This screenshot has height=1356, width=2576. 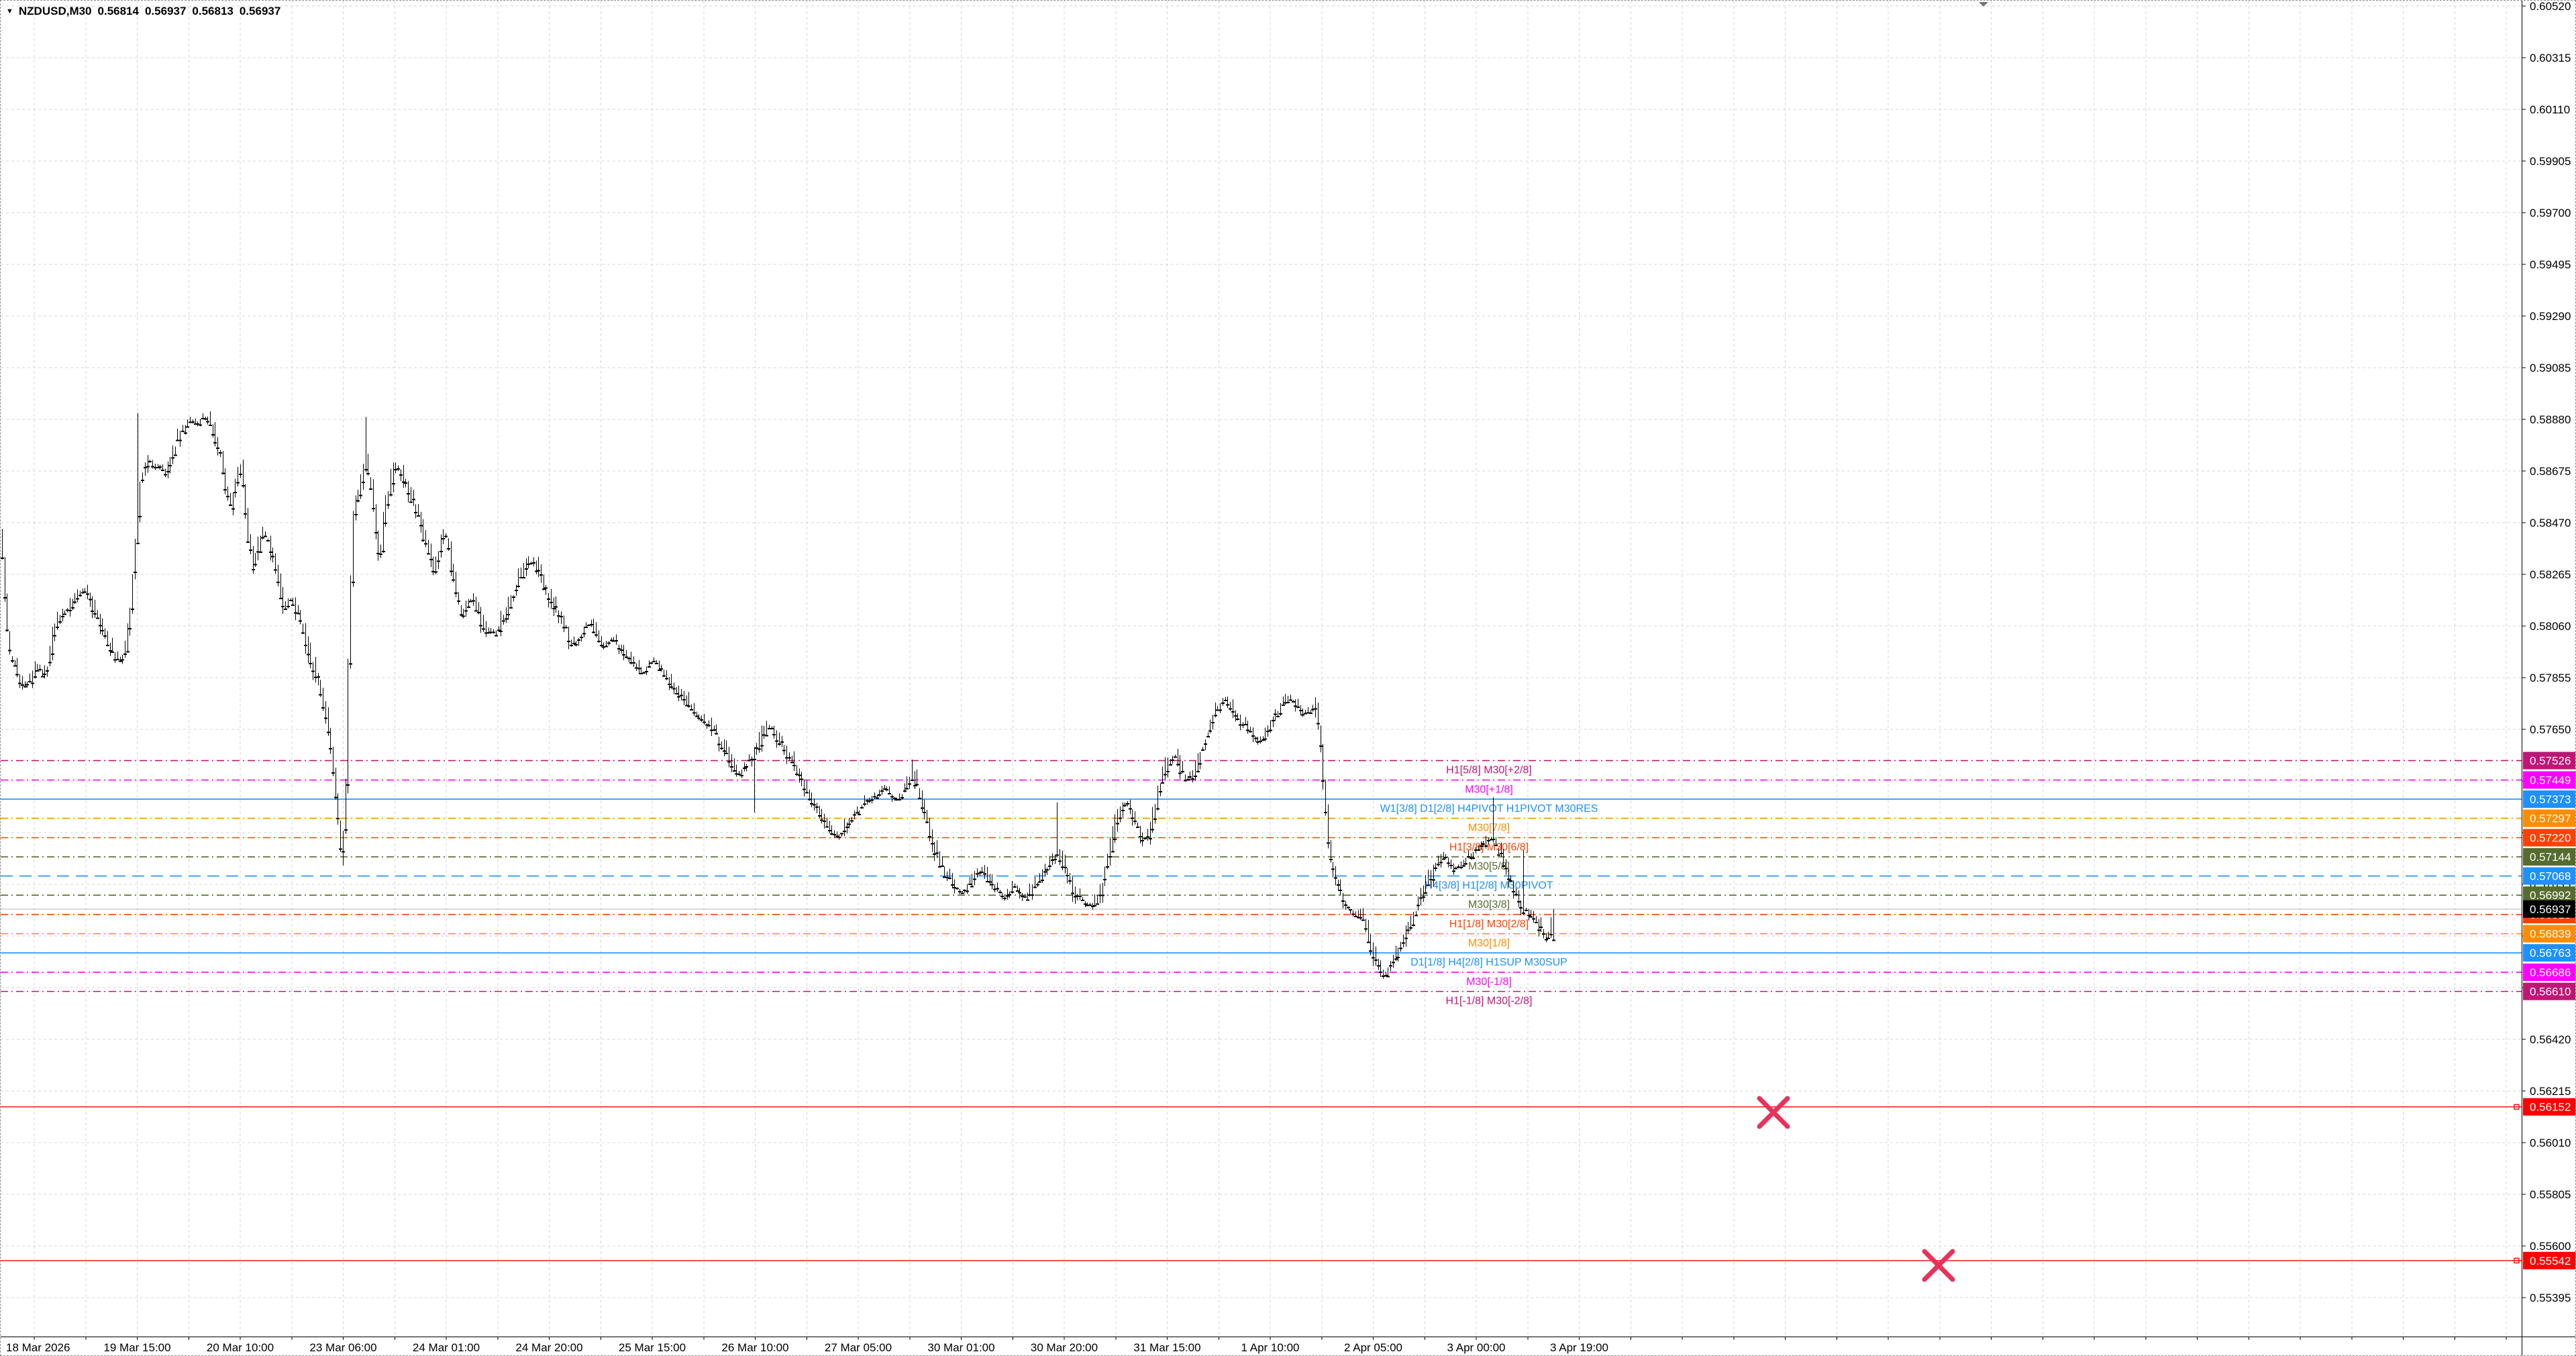 What do you see at coordinates (2550, 213) in the screenshot?
I see `price-tick-label: 0.59700` at bounding box center [2550, 213].